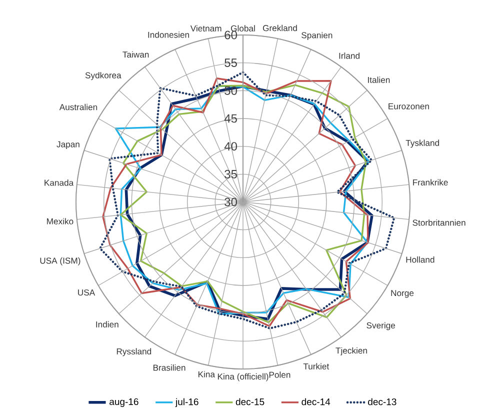 The image size is (494, 415). Describe the element at coordinates (430, 182) in the screenshot. I see `spoke-label: Frankrike` at that location.